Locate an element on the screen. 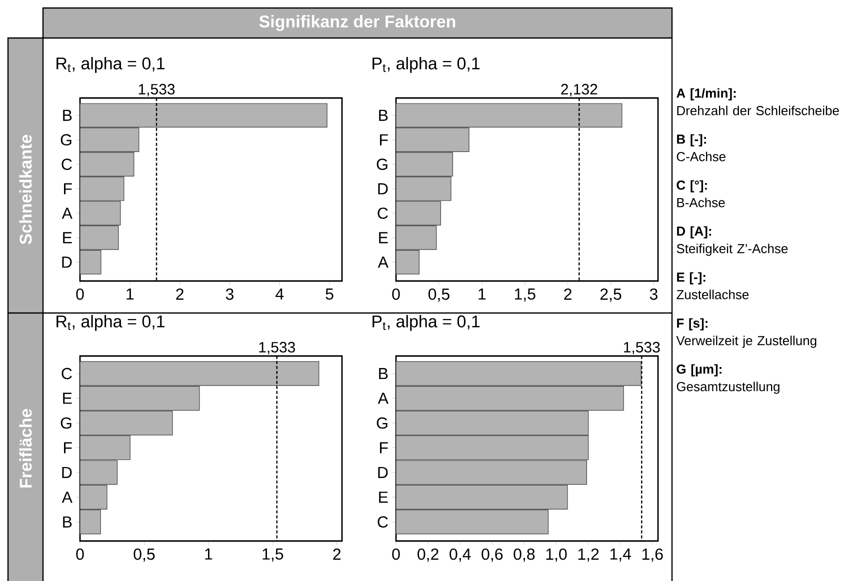  text: C [°]: is located at coordinates (691, 186).